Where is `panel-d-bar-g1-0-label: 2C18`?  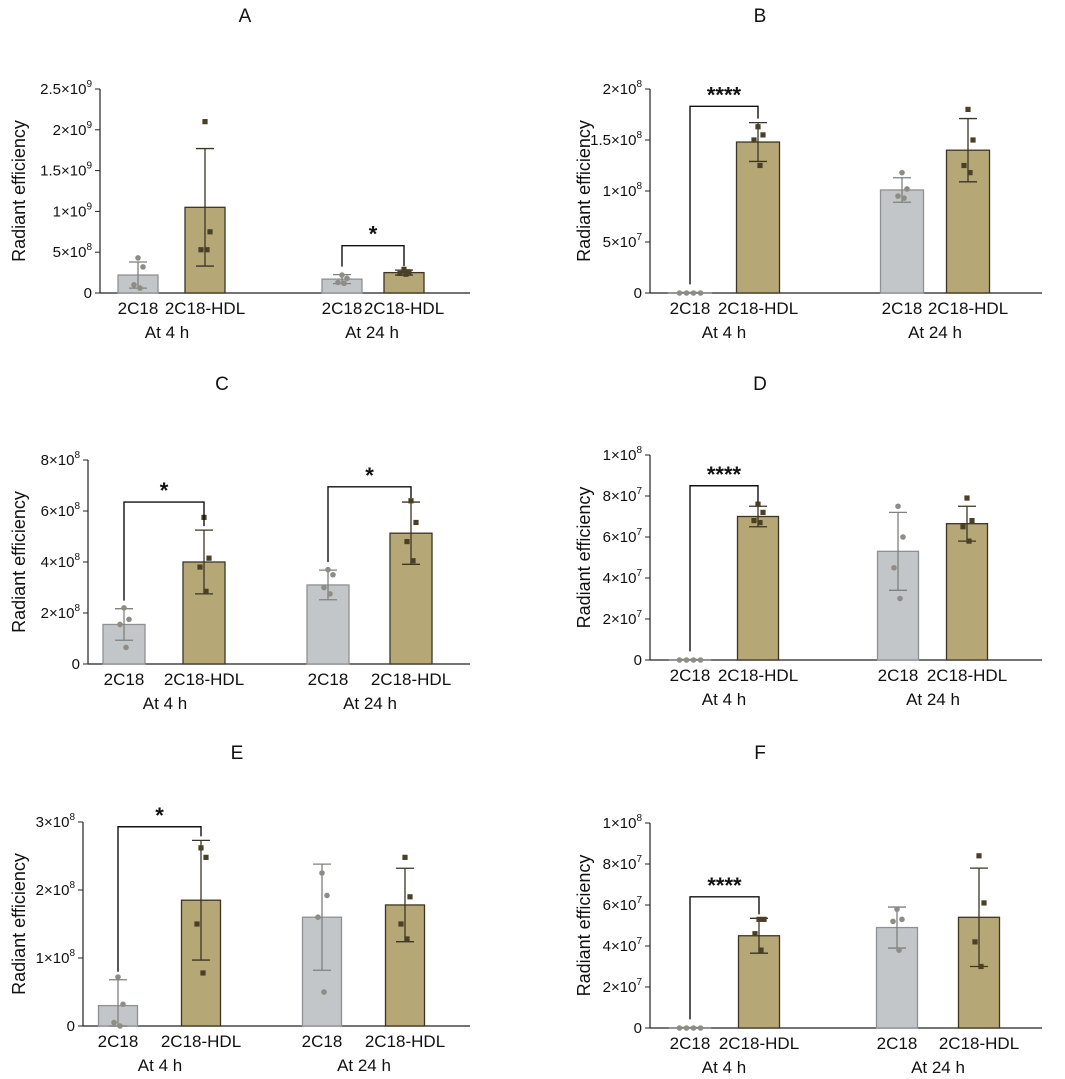 panel-d-bar-g1-0-label: 2C18 is located at coordinates (898, 675).